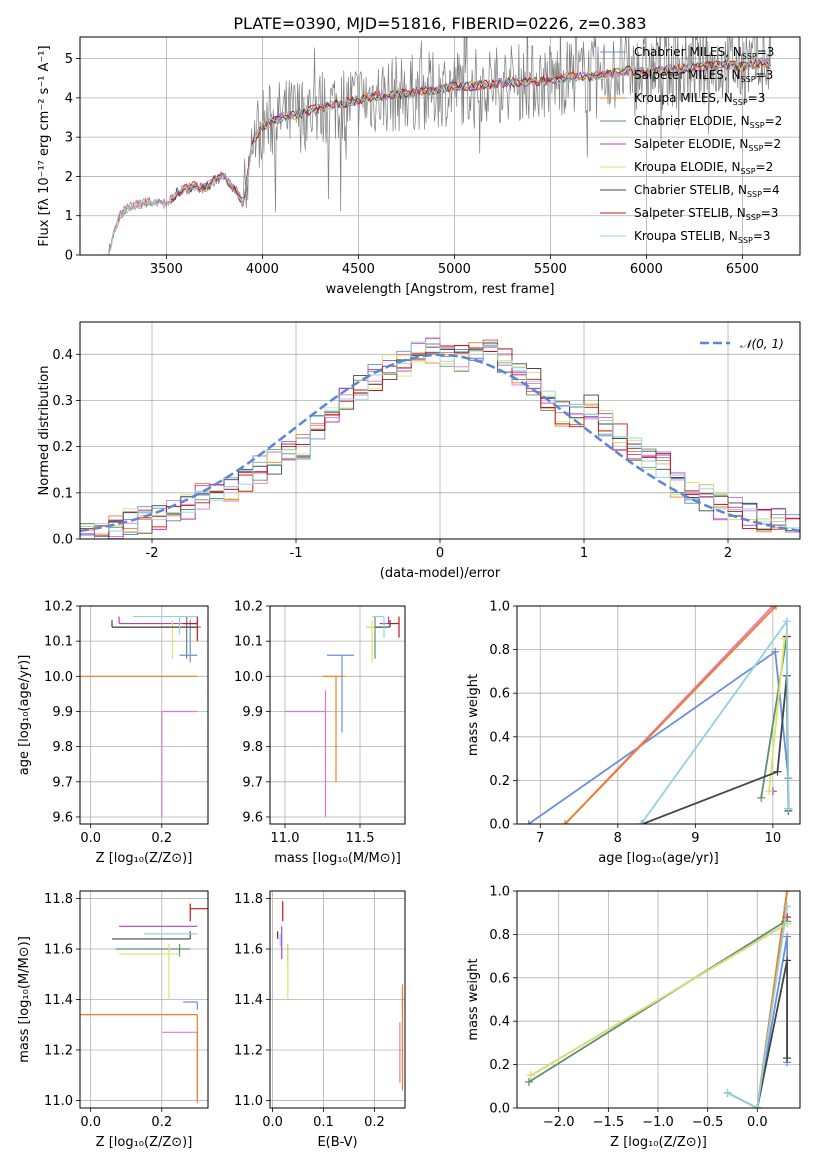 This screenshot has height=1170, width=819. I want to click on legend-label: Chabrier ELODIE, NSSP=2, so click(708, 122).